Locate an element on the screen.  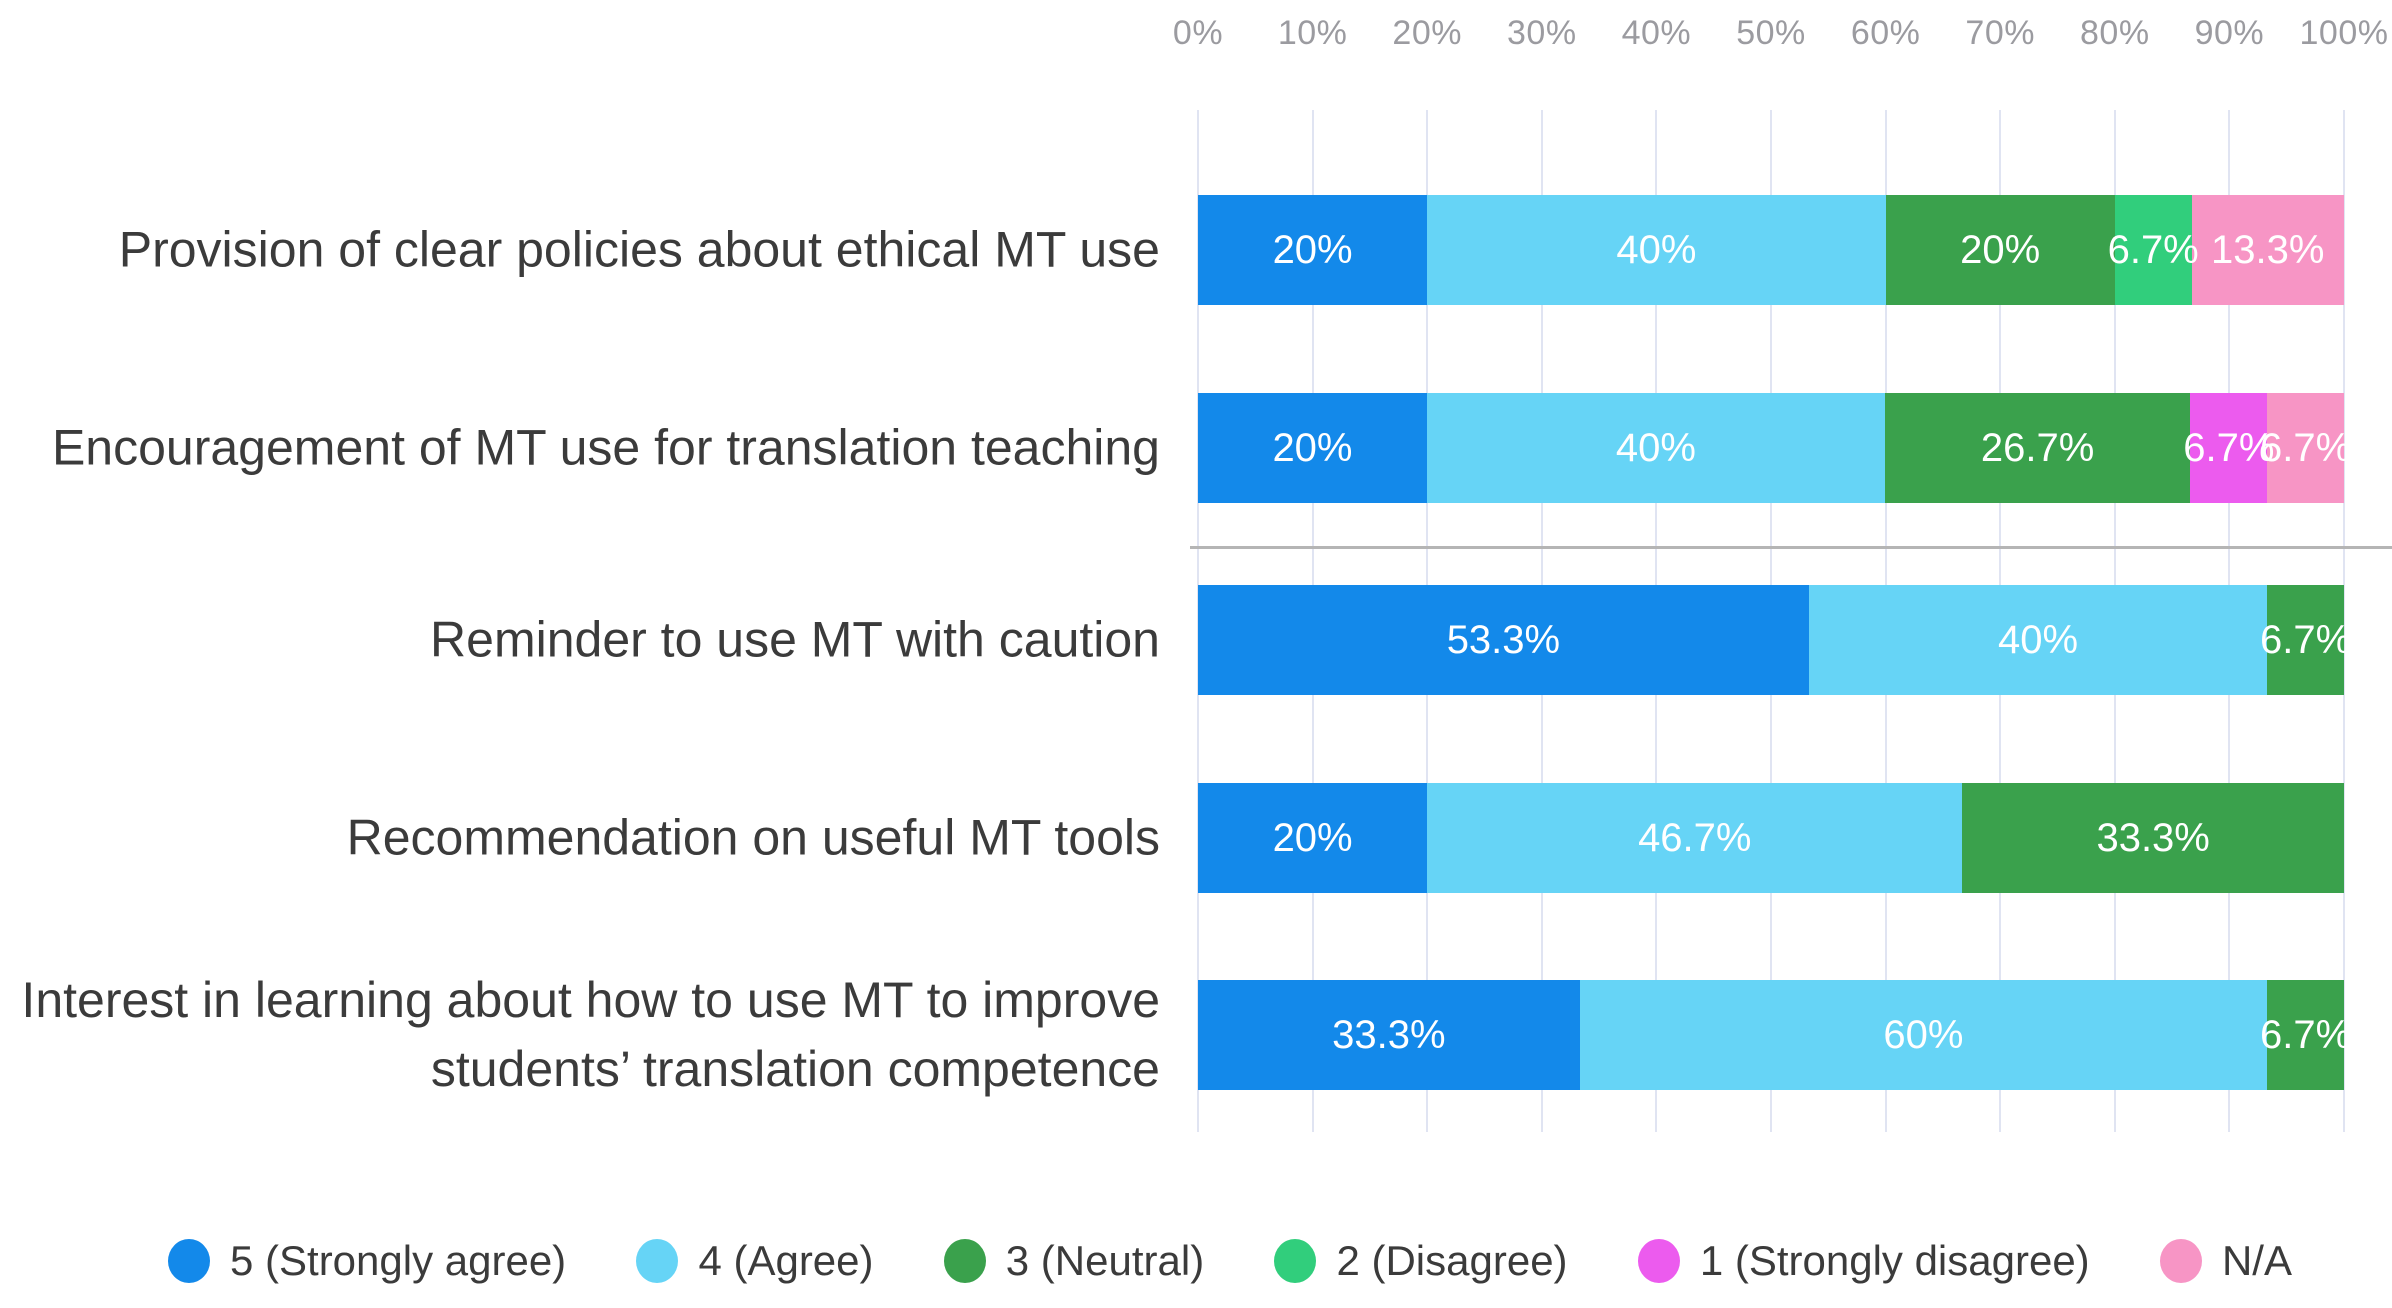
x-tick-label: 40% is located at coordinates (1656, 33).